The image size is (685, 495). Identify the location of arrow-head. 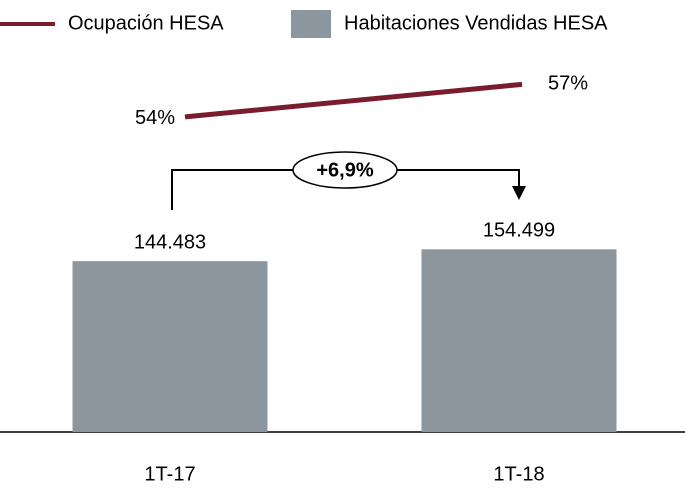
(519, 193).